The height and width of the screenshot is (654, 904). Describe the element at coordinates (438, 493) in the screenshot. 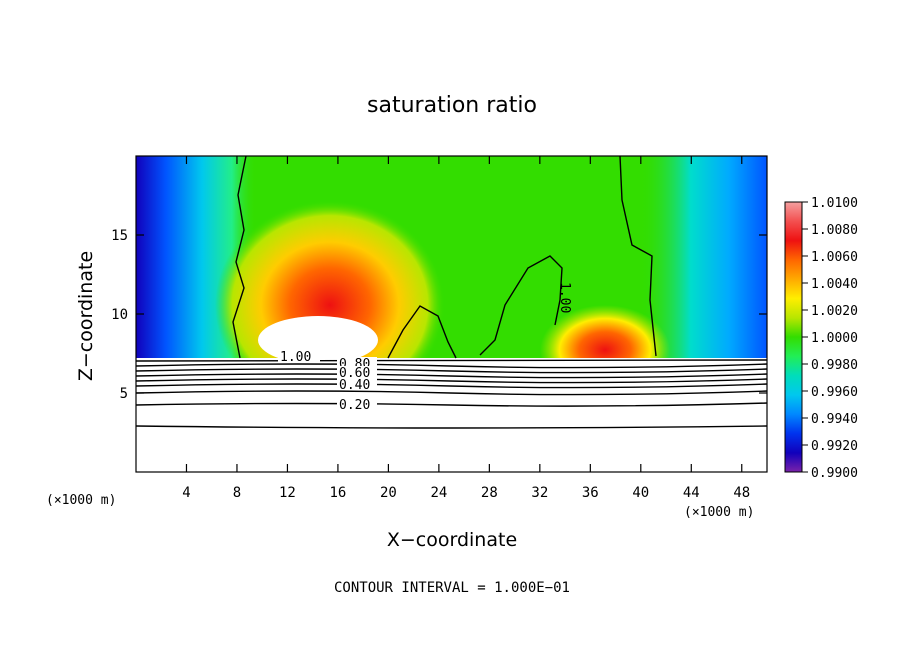

I see `x-tick-label: 24` at that location.